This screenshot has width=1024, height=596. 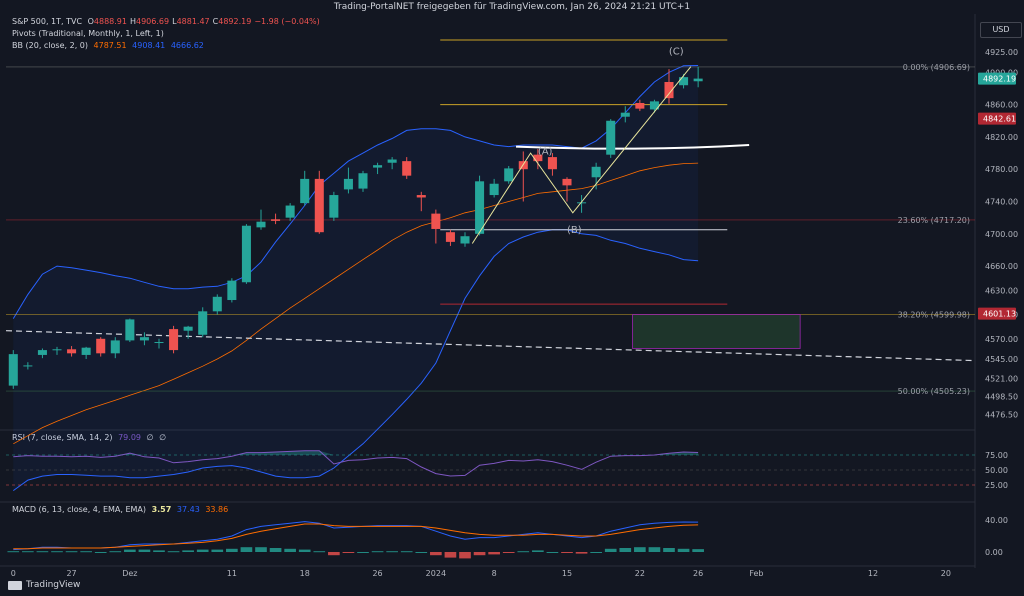 I want to click on fib-level-label: 0.00% (4906.69), so click(x=936, y=67).